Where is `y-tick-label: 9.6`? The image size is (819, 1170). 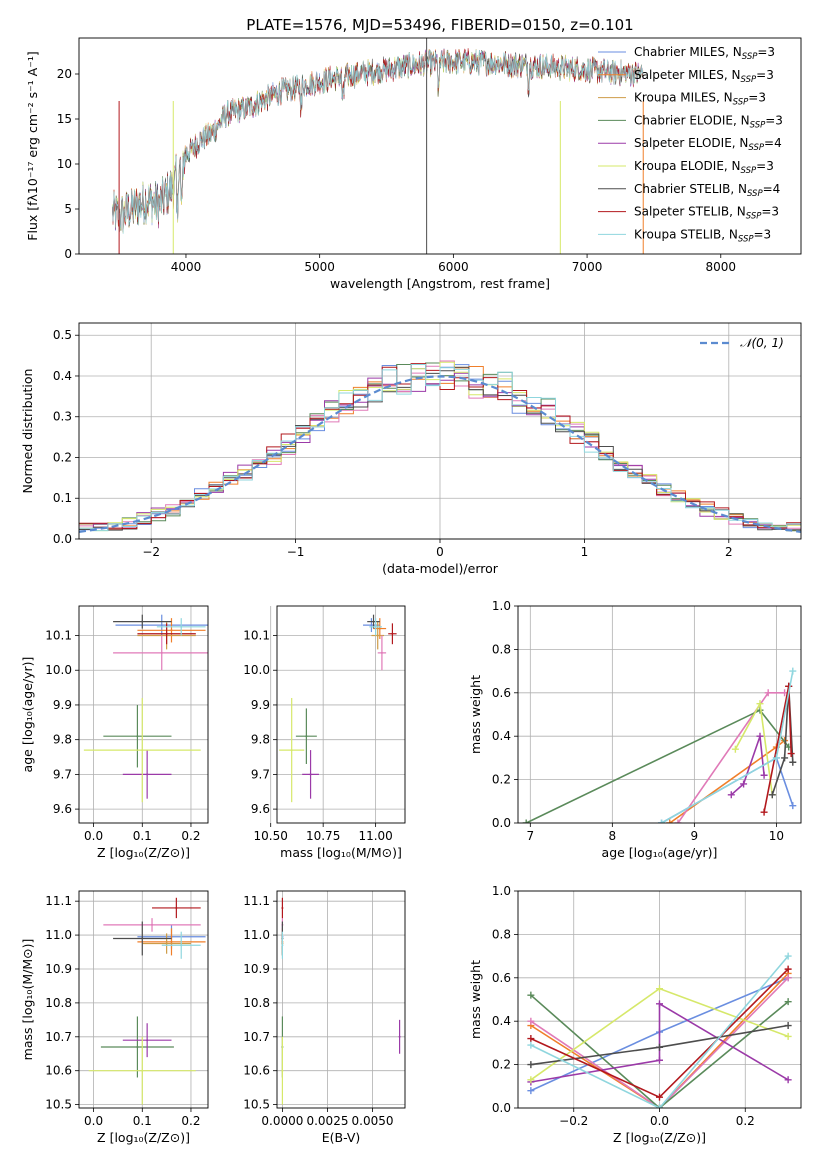
y-tick-label: 9.6 is located at coordinates (62, 809).